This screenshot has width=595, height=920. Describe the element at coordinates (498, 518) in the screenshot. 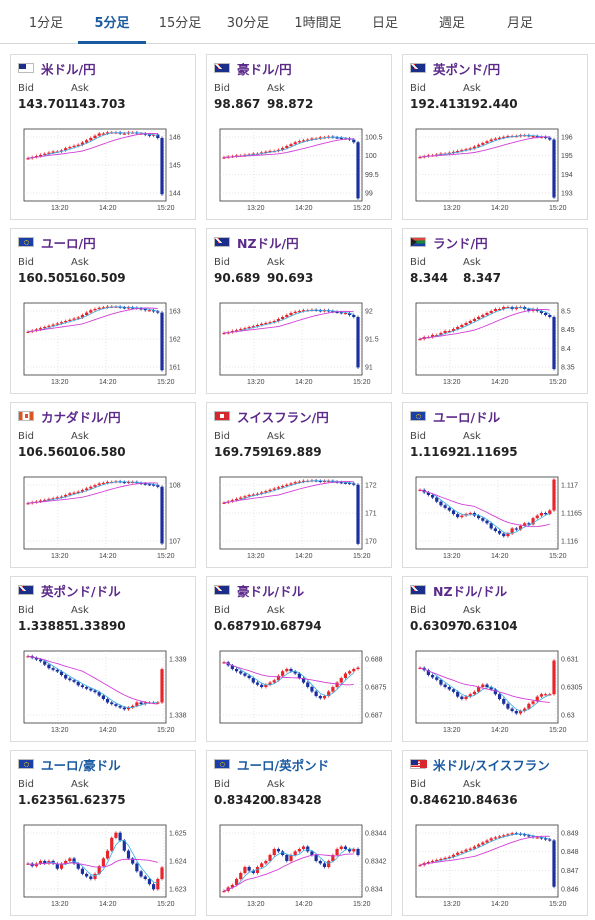

I see `price-chart: 1.117 1.1165 1.116 13:20 14:20 15:20` at that location.